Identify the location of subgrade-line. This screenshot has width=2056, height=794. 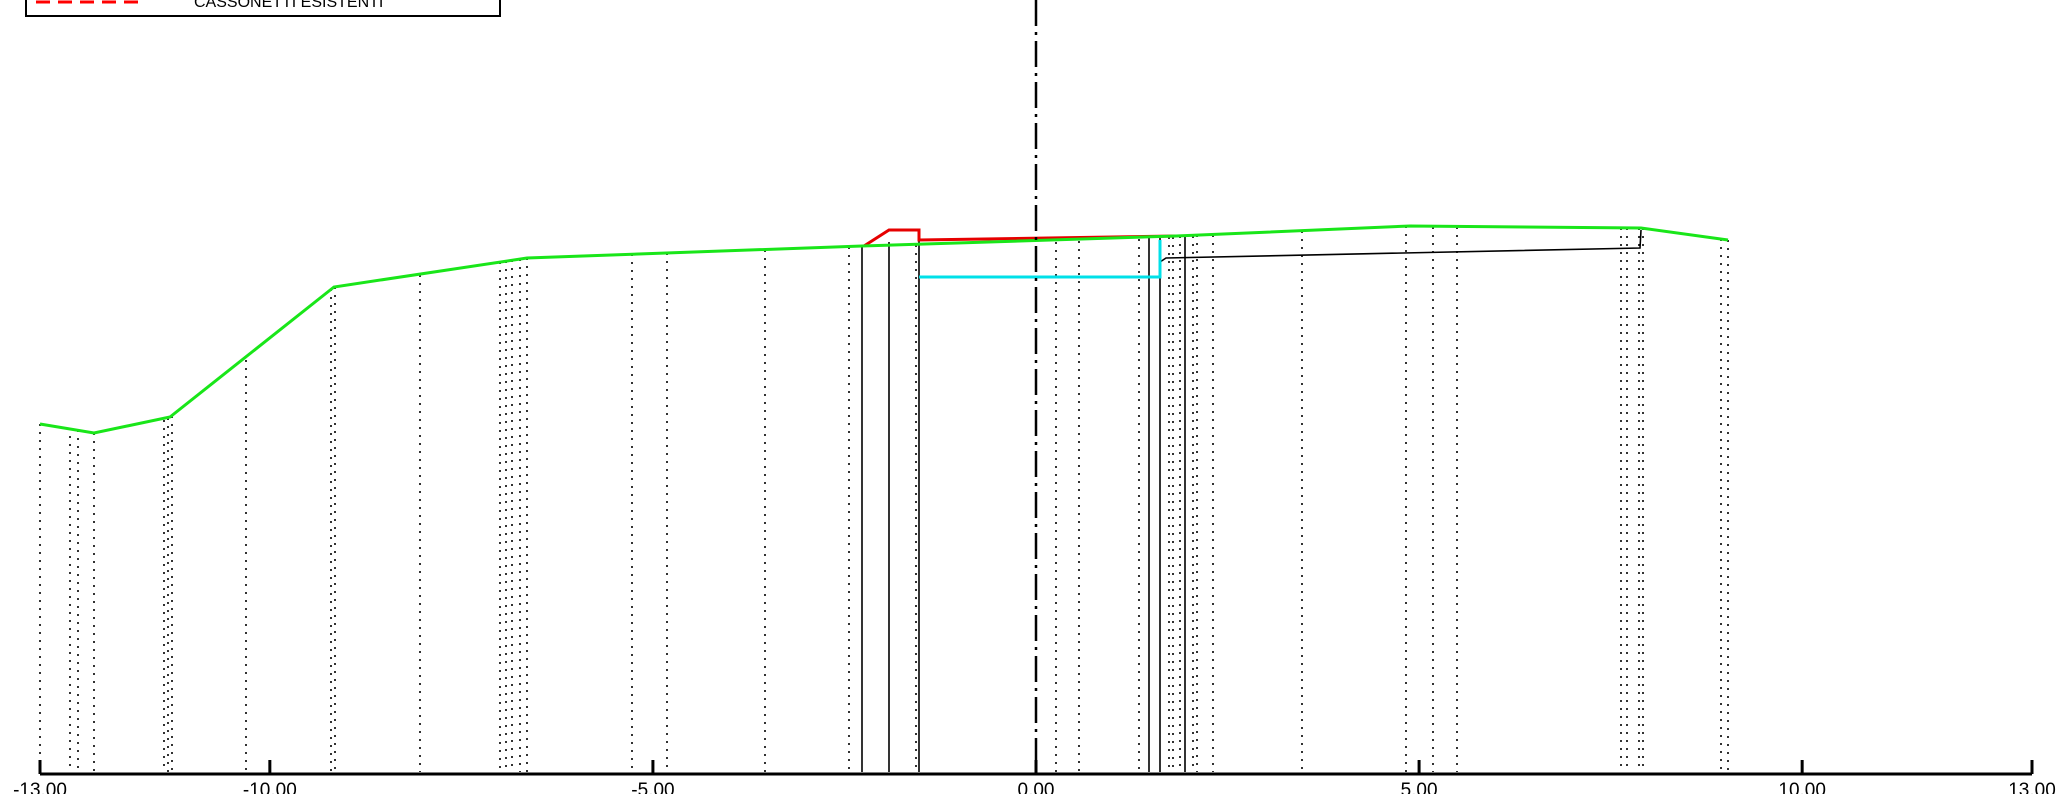
(1400, 246).